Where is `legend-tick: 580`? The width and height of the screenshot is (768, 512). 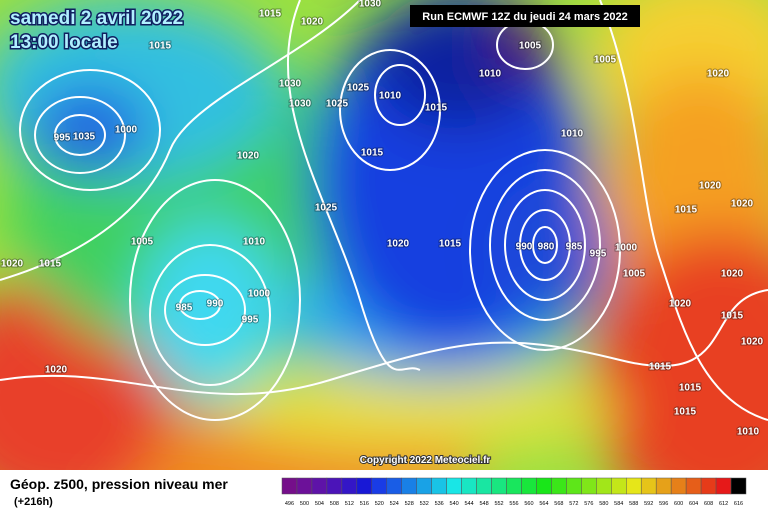
legend-tick: 580 is located at coordinates (603, 504).